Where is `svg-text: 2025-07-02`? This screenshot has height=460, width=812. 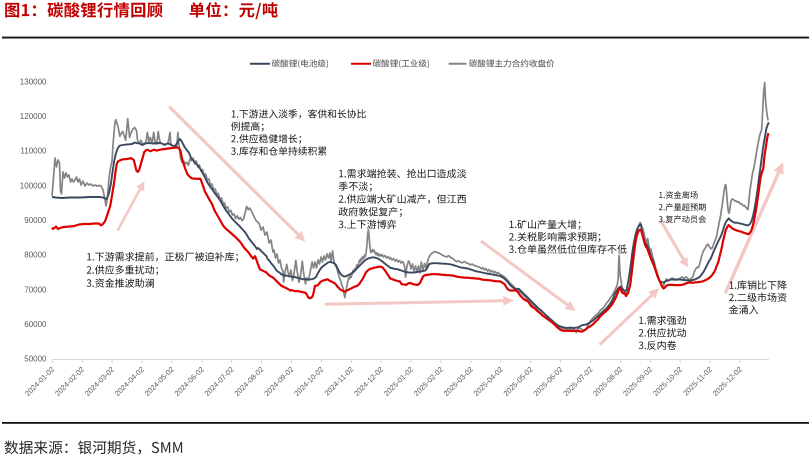 svg-text: 2025-07-02 is located at coordinates (577, 381).